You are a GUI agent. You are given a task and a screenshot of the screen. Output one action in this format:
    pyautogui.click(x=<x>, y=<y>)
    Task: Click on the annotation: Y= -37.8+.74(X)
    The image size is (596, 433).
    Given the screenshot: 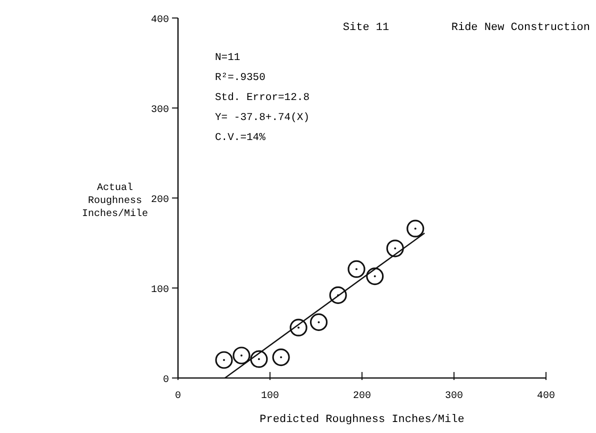 What is the action you would take?
    pyautogui.click(x=262, y=118)
    